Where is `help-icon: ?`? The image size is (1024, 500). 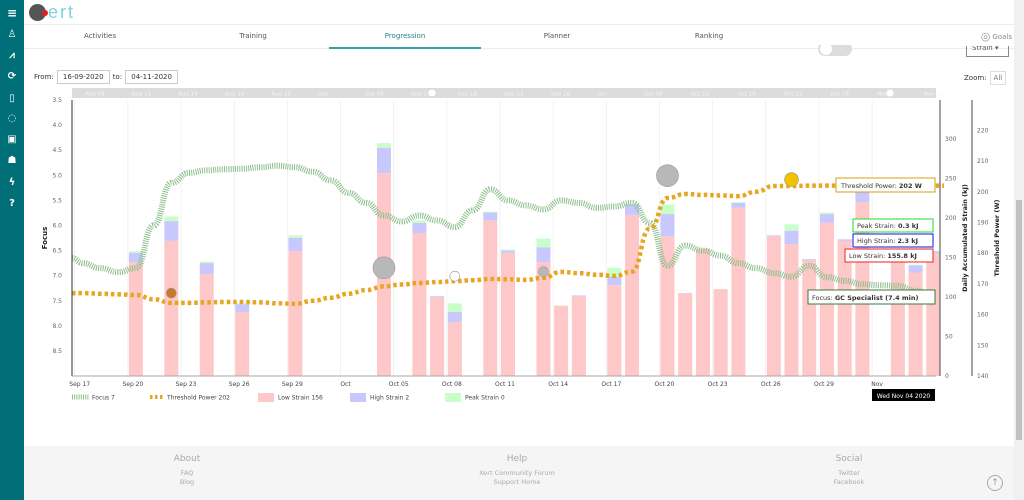
help-icon: ? is located at coordinates (12, 203).